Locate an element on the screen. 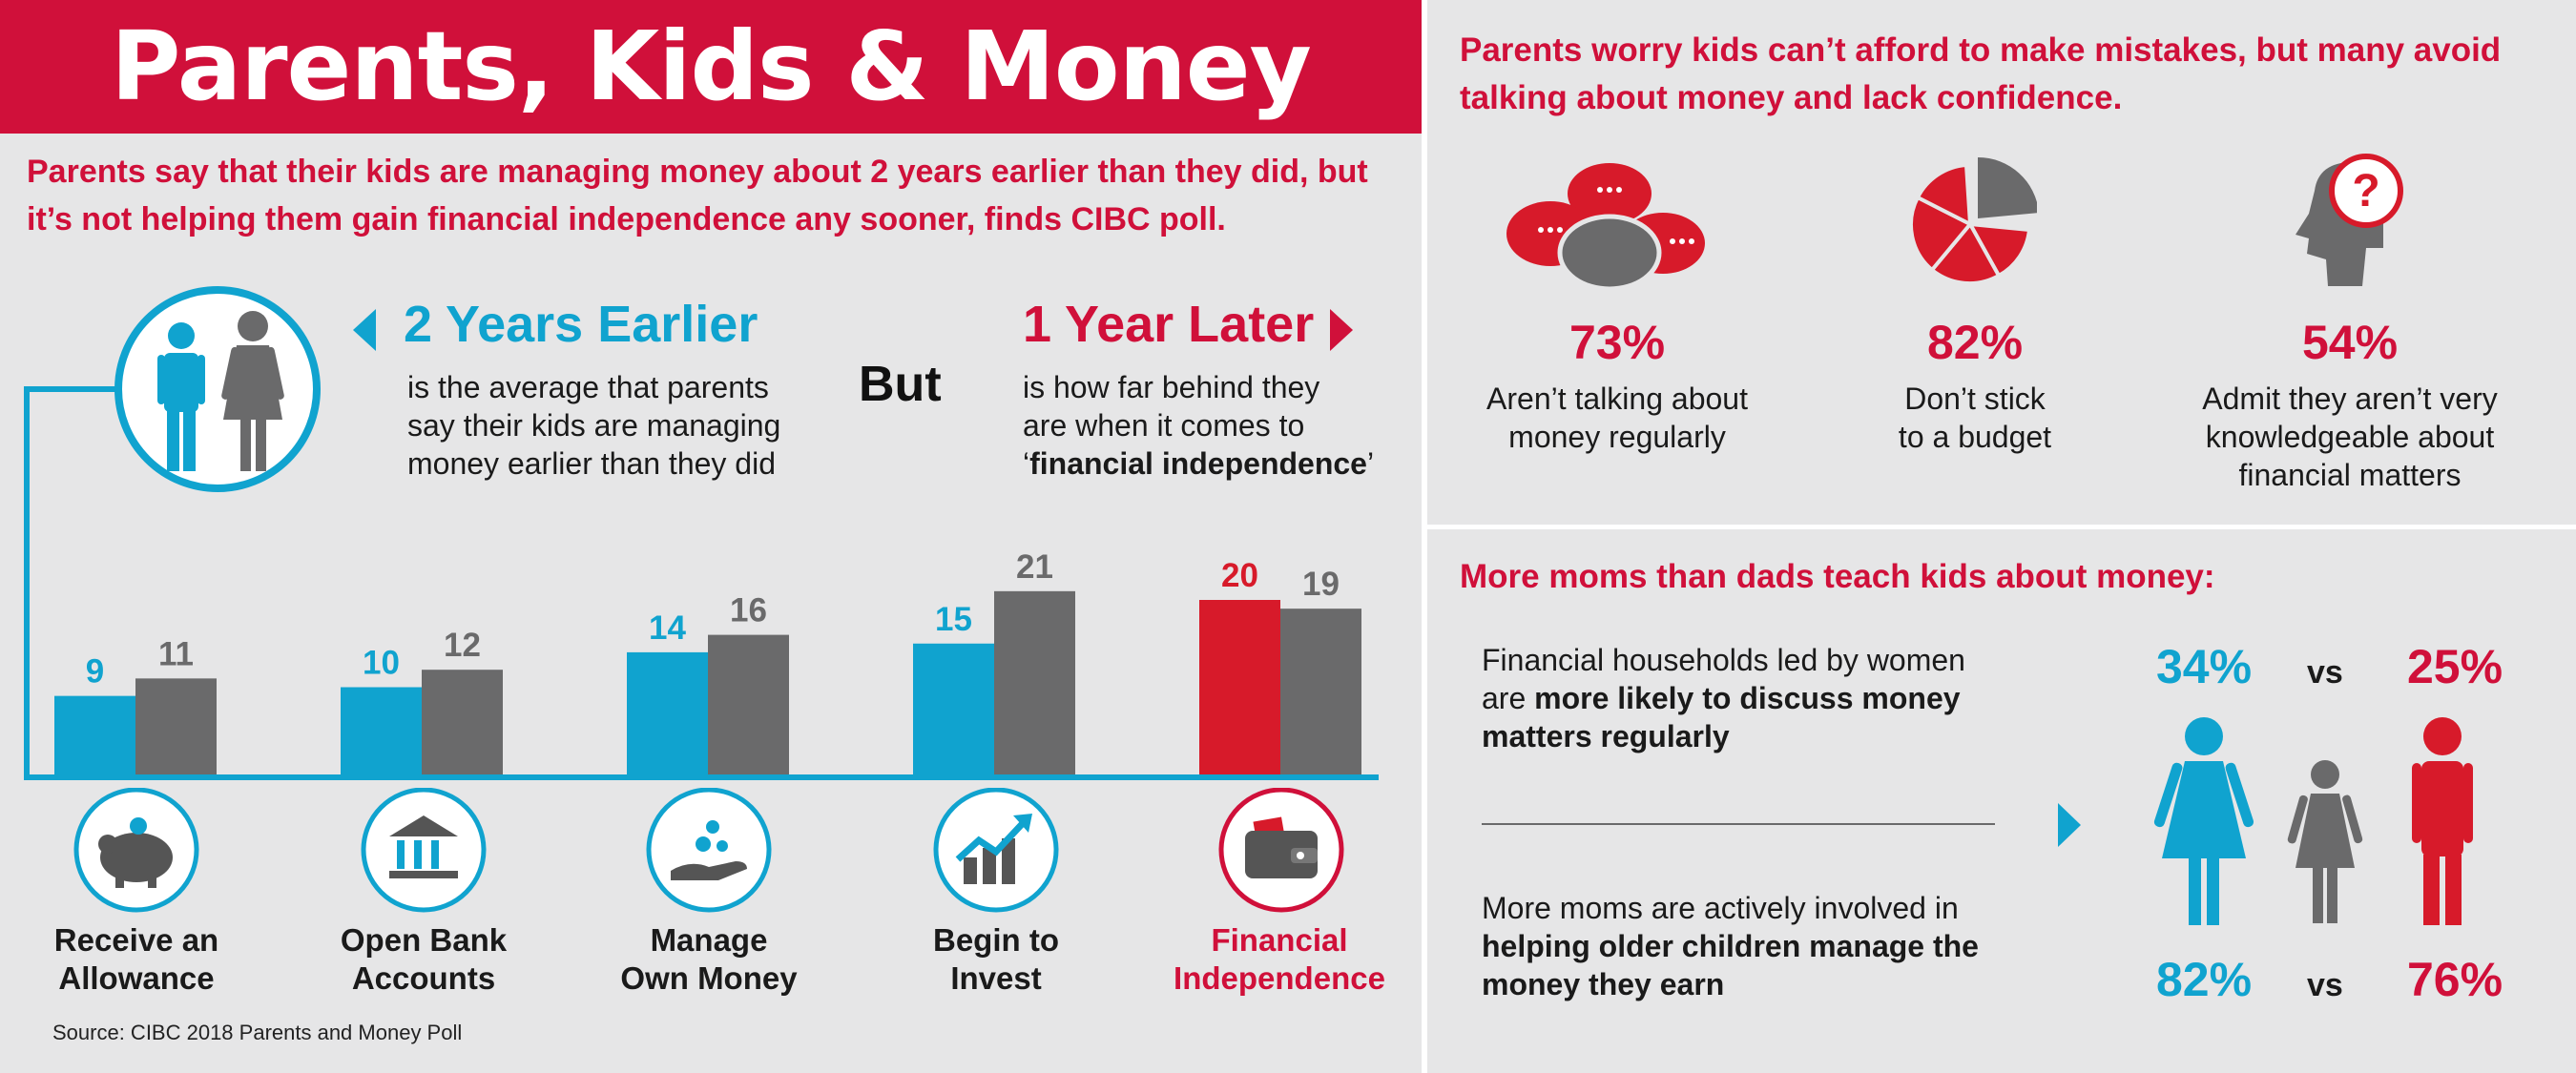  parents-icon is located at coordinates (220, 391).